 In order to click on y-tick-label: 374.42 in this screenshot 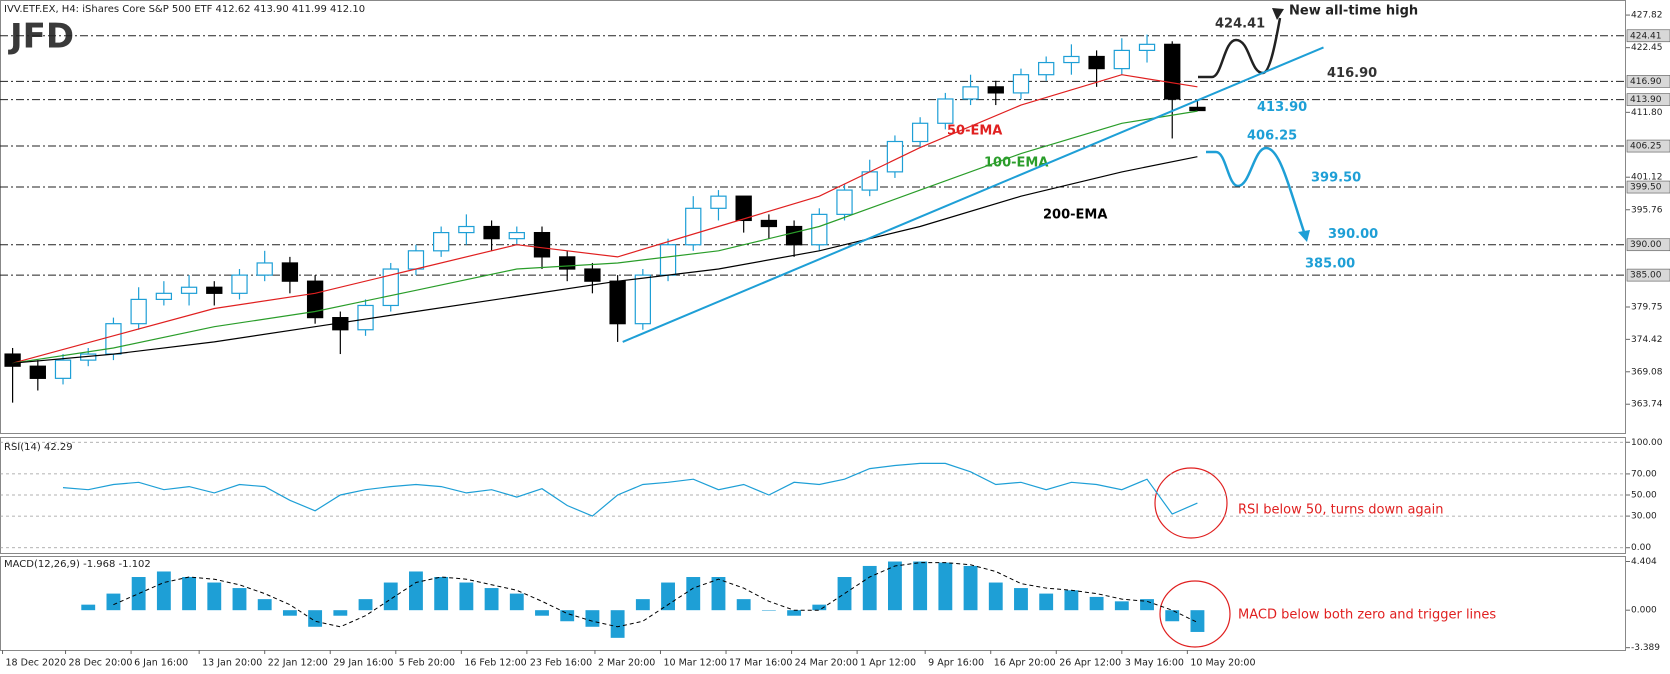, I will do `click(1647, 340)`.